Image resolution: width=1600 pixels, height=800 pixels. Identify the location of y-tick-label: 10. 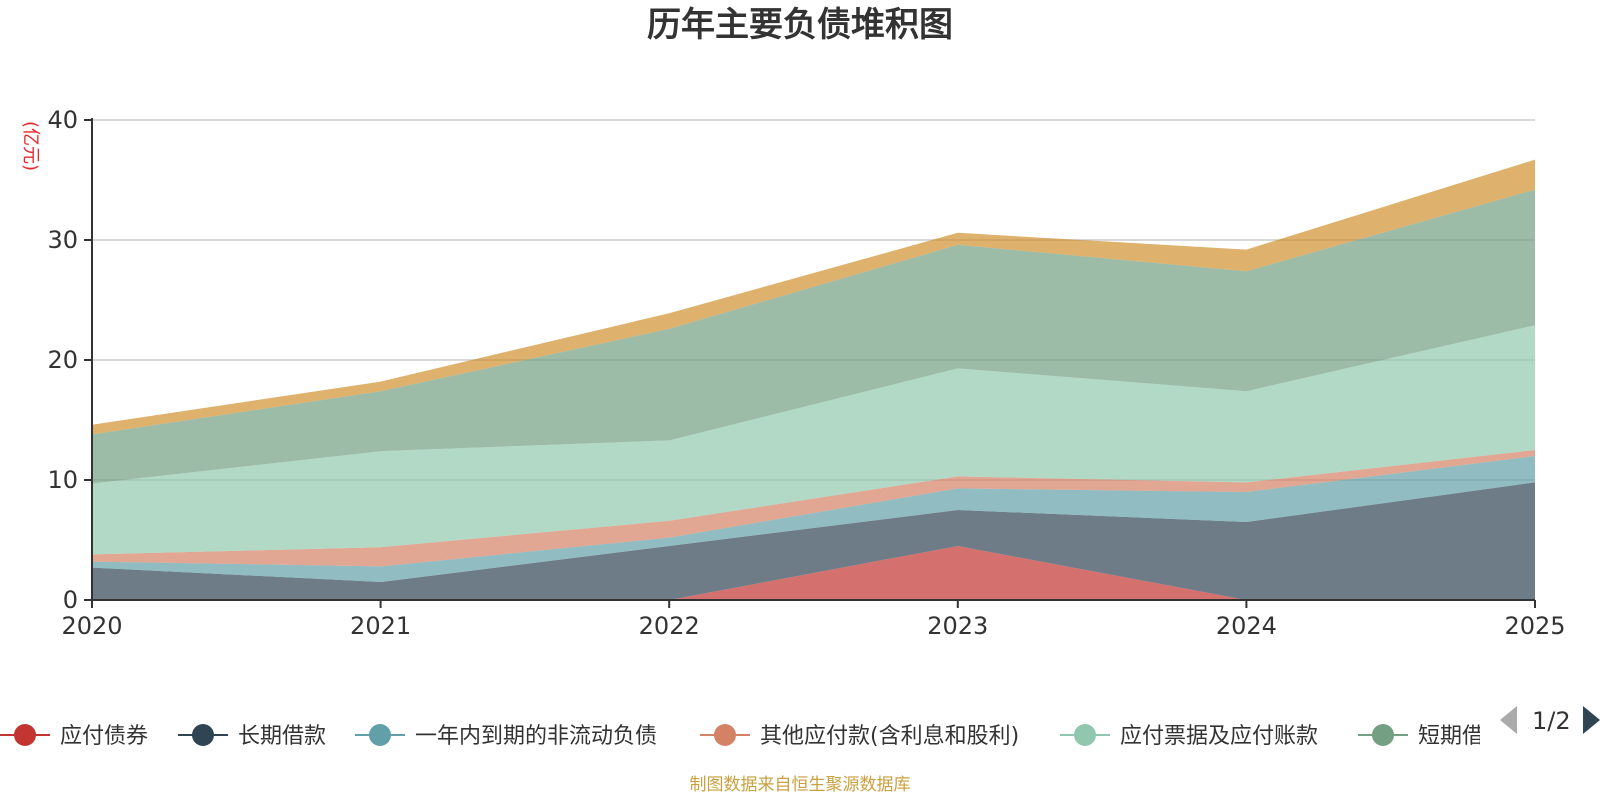
(62, 480).